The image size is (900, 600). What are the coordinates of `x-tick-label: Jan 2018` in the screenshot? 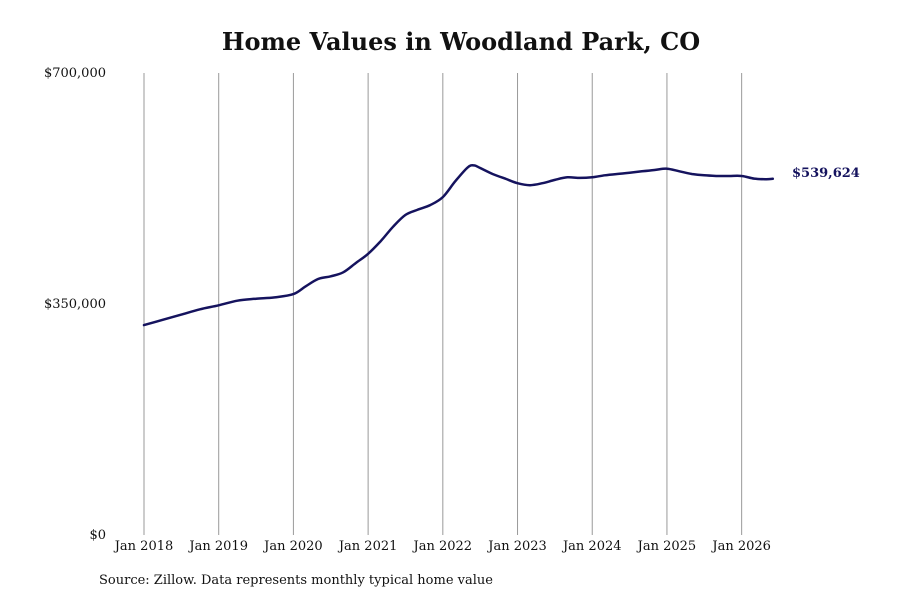 It's located at (143, 546).